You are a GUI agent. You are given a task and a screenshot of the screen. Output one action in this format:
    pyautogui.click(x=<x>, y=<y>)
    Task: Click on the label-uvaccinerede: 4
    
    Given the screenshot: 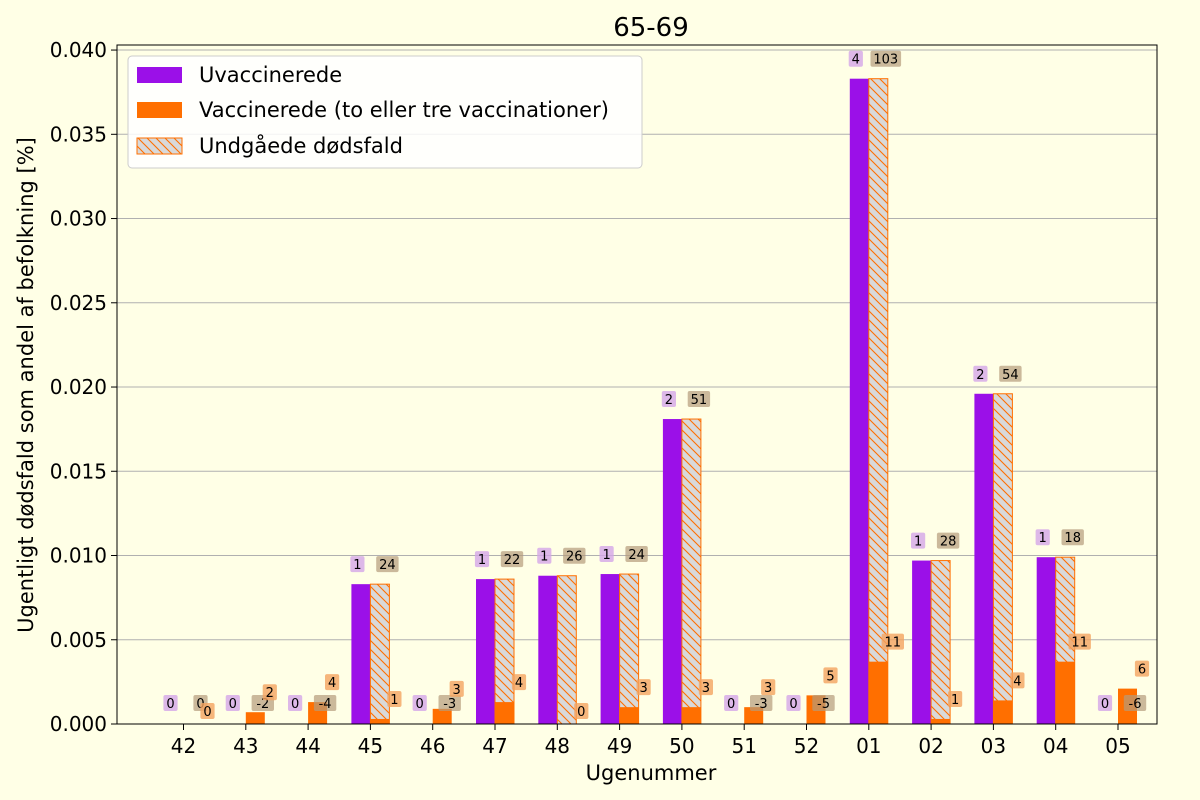 What is the action you would take?
    pyautogui.click(x=855, y=59)
    